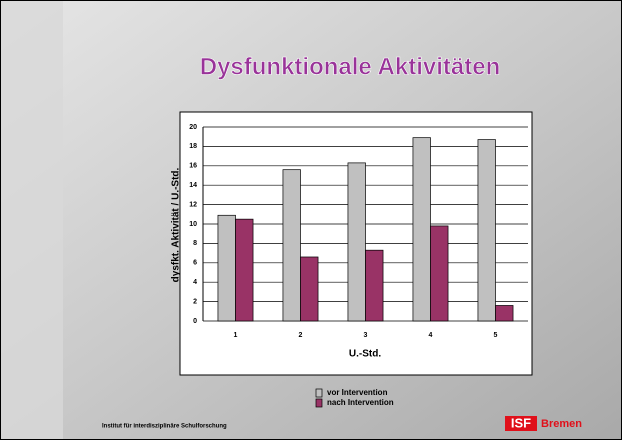 The width and height of the screenshot is (622, 445). I want to click on y-tick-label: 18, so click(193, 146).